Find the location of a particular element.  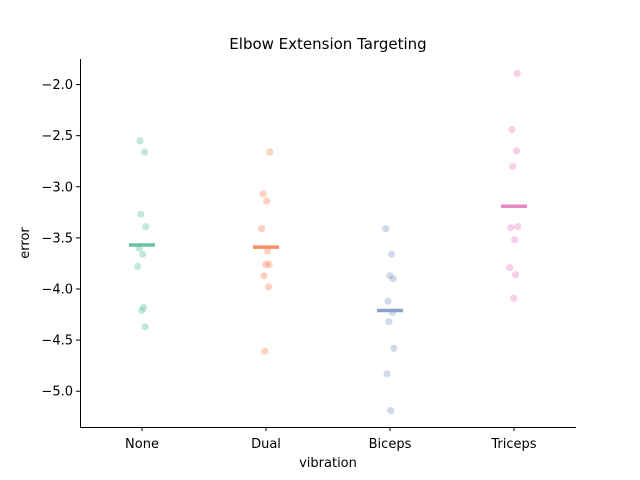

y-tick-label: −3.0 is located at coordinates (57, 187).